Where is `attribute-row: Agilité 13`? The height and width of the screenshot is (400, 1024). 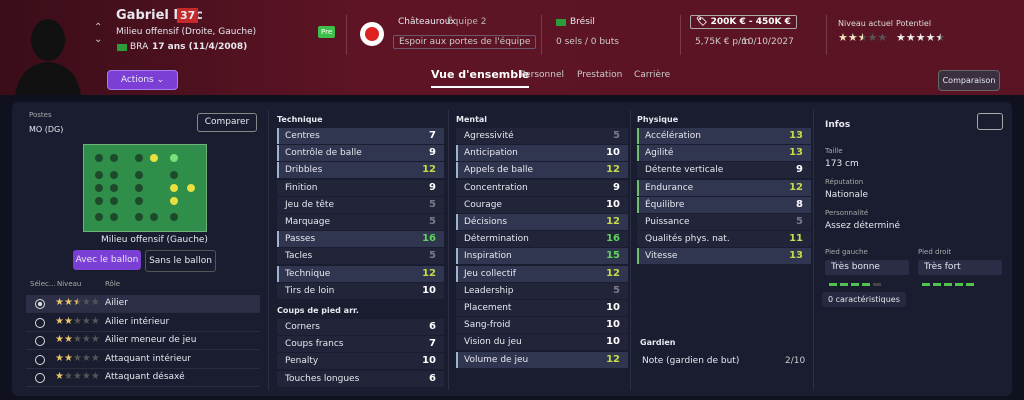
attribute-row: Agilité 13 is located at coordinates (724, 153).